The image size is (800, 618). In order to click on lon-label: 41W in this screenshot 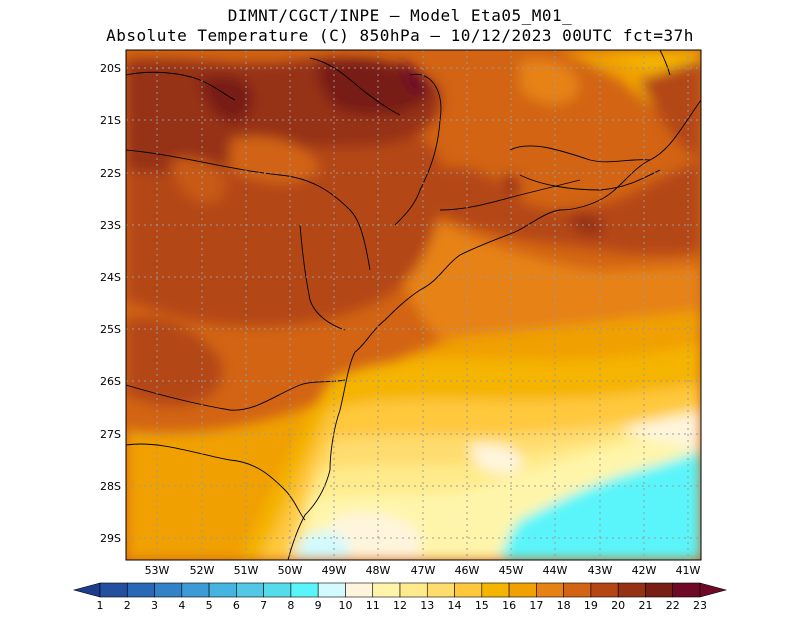, I will do `click(688, 570)`.